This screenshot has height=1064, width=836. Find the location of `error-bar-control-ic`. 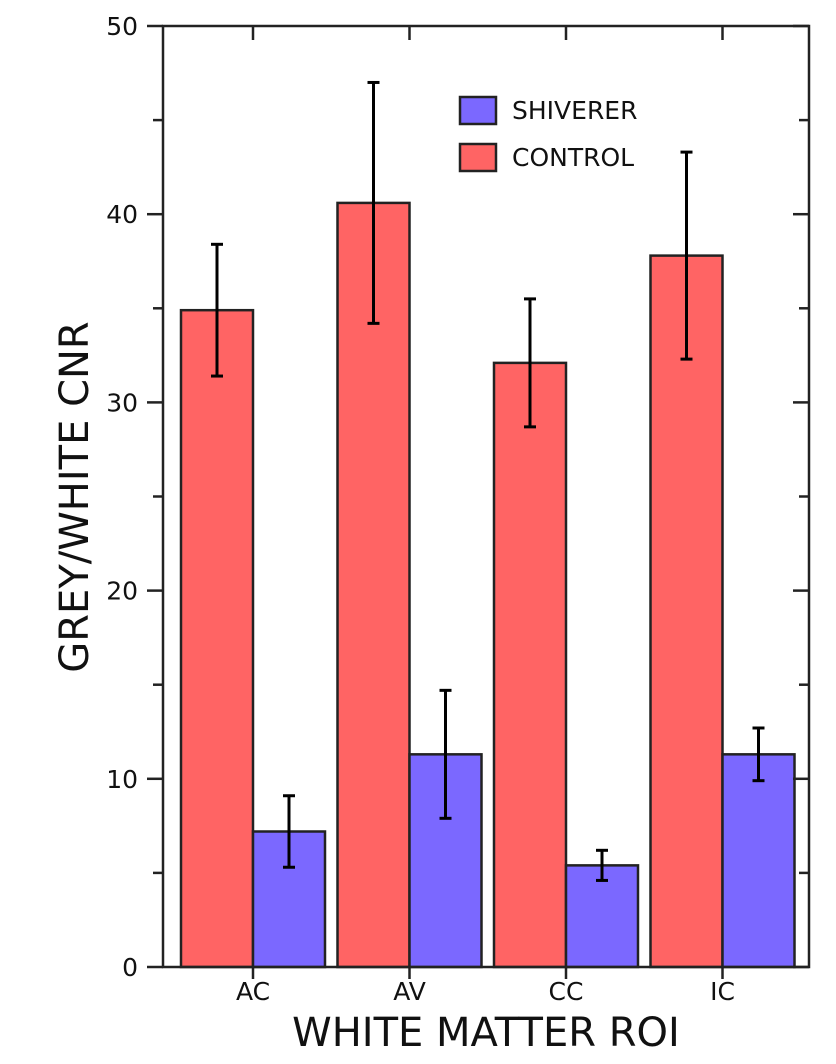

error-bar-control-ic is located at coordinates (686, 255).